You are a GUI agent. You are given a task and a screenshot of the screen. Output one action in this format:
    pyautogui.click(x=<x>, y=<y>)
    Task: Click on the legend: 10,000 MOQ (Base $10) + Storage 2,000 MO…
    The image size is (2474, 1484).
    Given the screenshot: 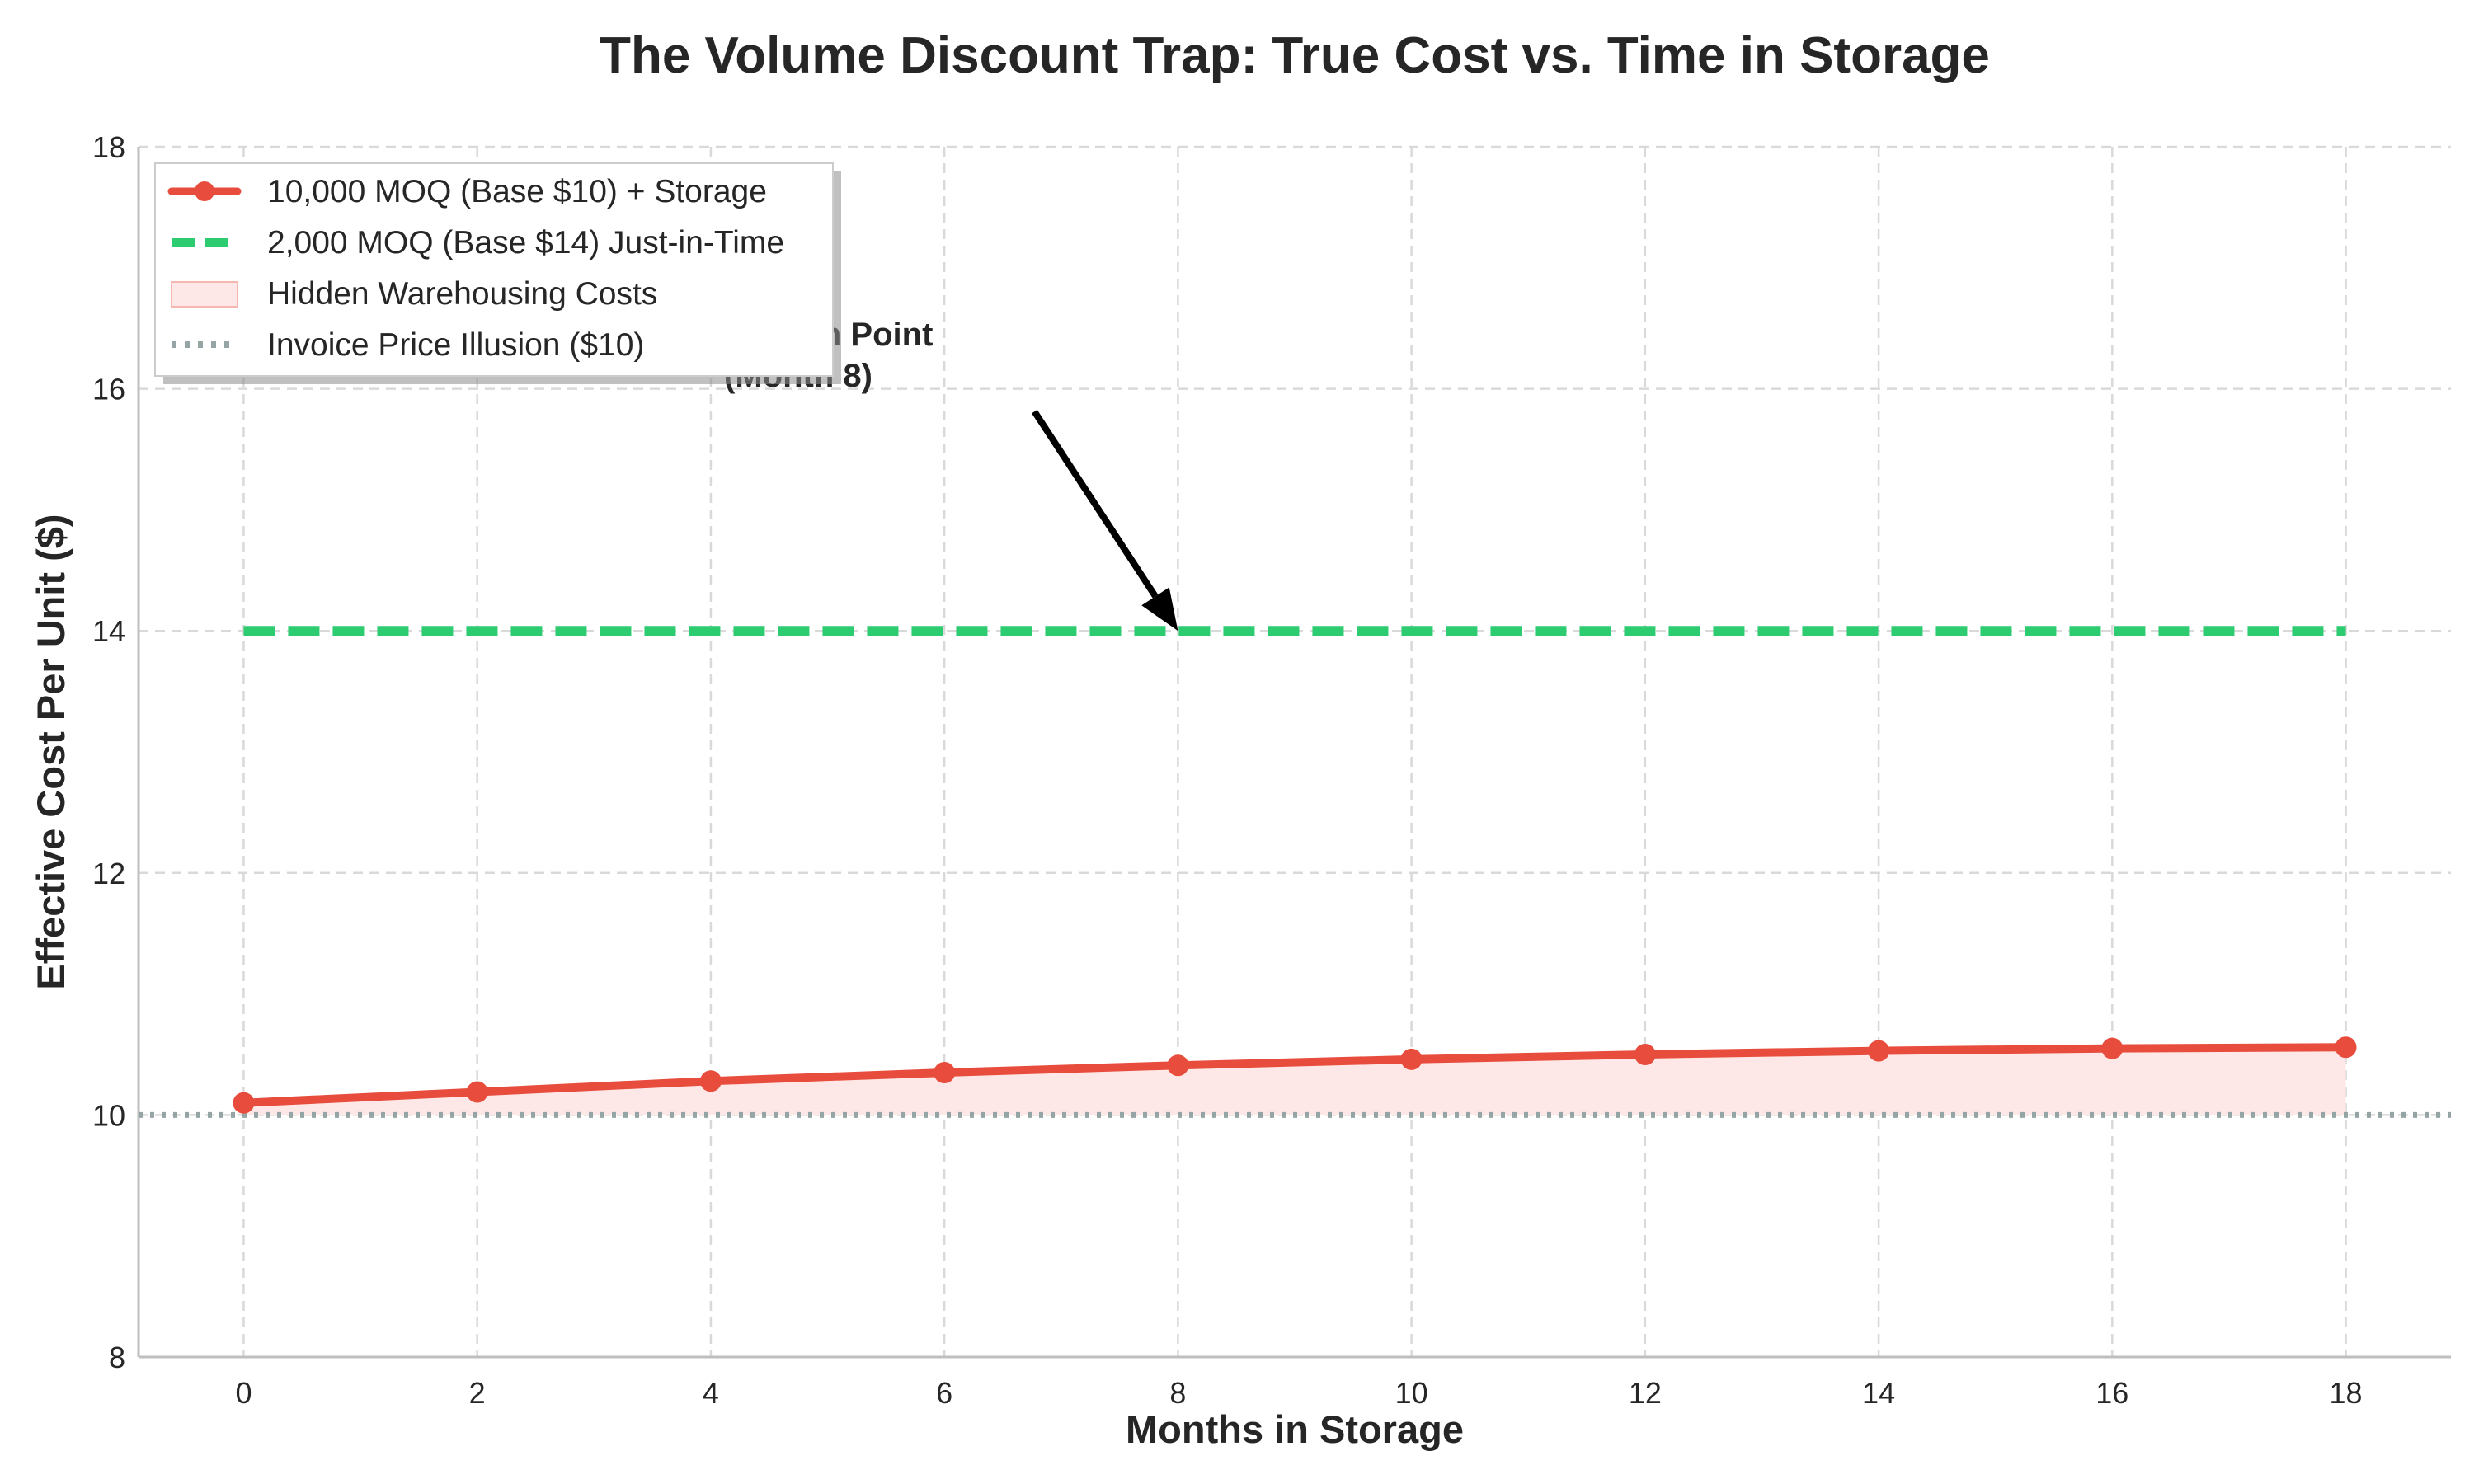 What is the action you would take?
    pyautogui.click(x=497, y=273)
    